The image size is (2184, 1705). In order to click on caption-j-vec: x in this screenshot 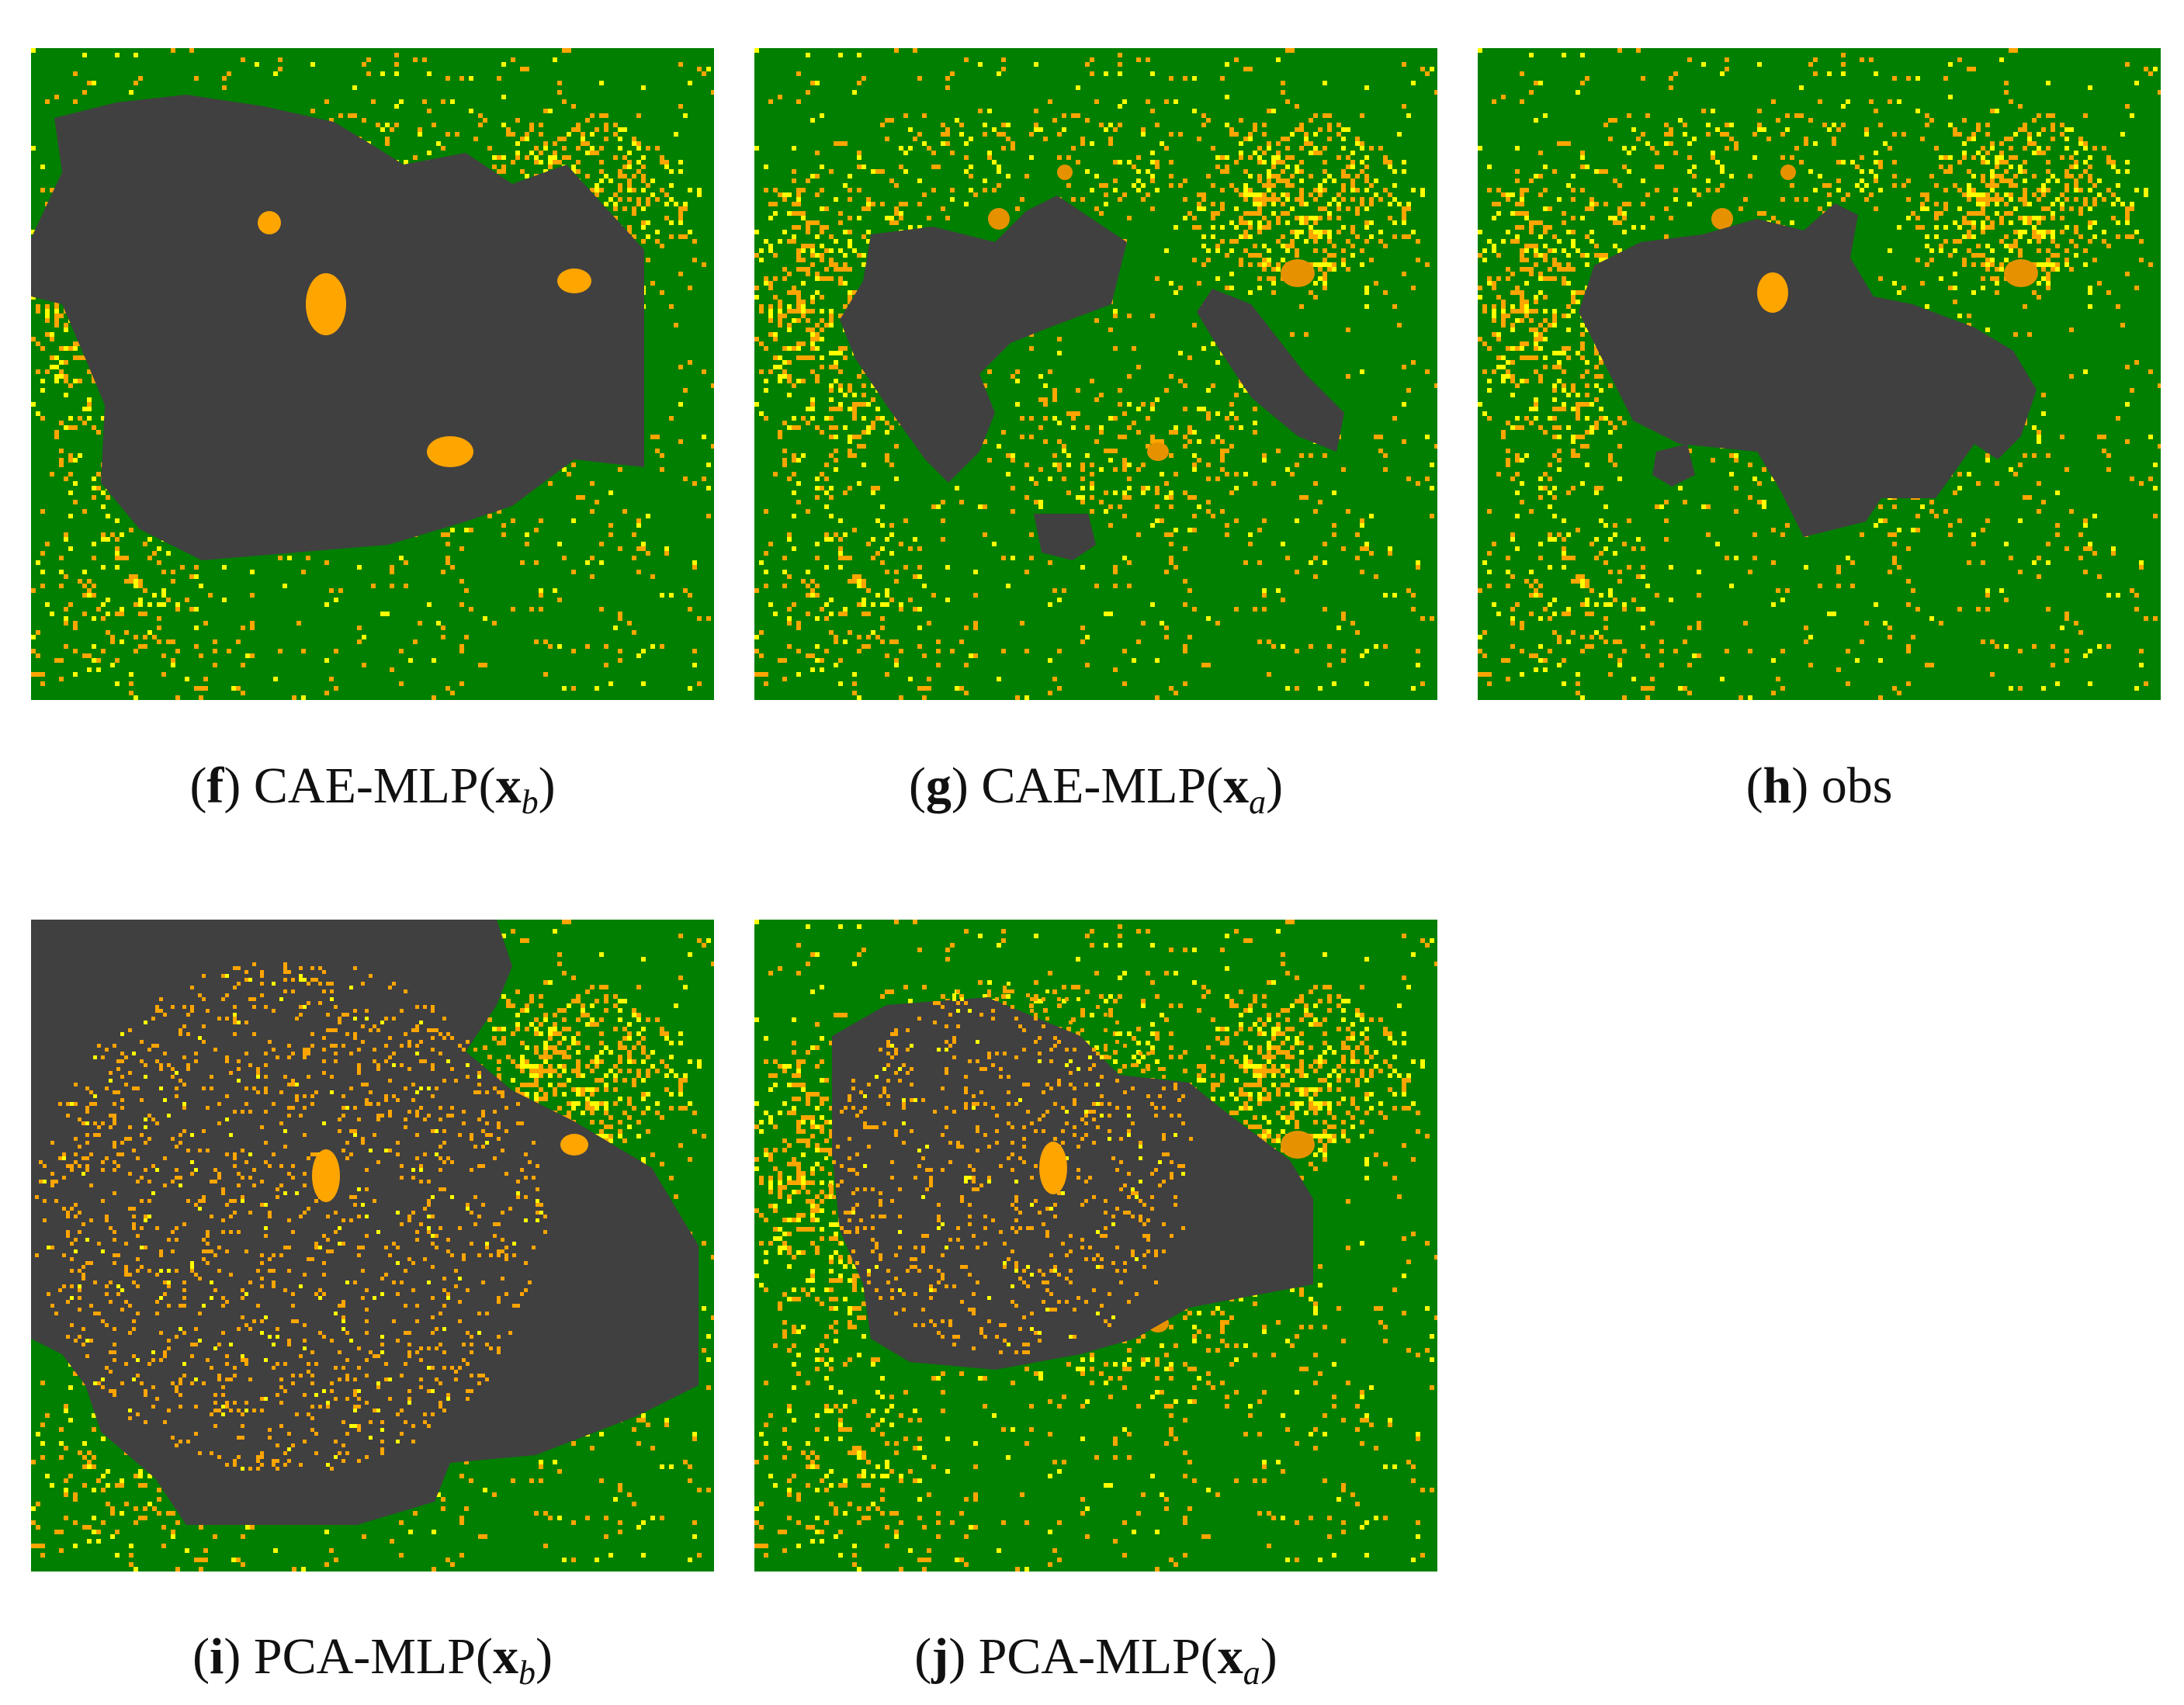, I will do `click(1230, 1656)`.